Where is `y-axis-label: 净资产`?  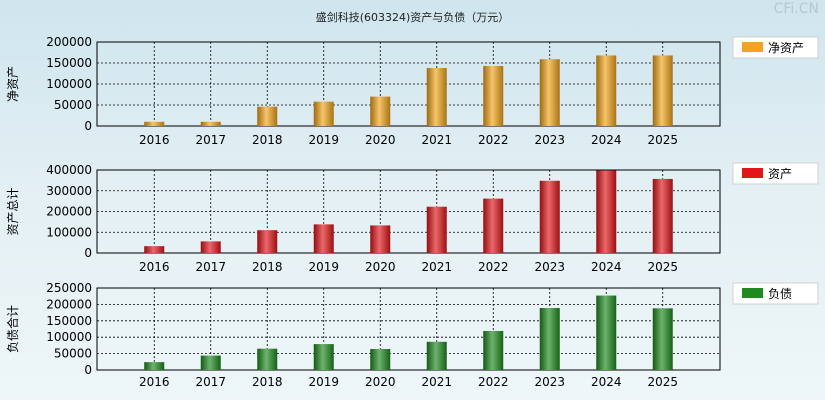 y-axis-label: 净资产 is located at coordinates (13, 84).